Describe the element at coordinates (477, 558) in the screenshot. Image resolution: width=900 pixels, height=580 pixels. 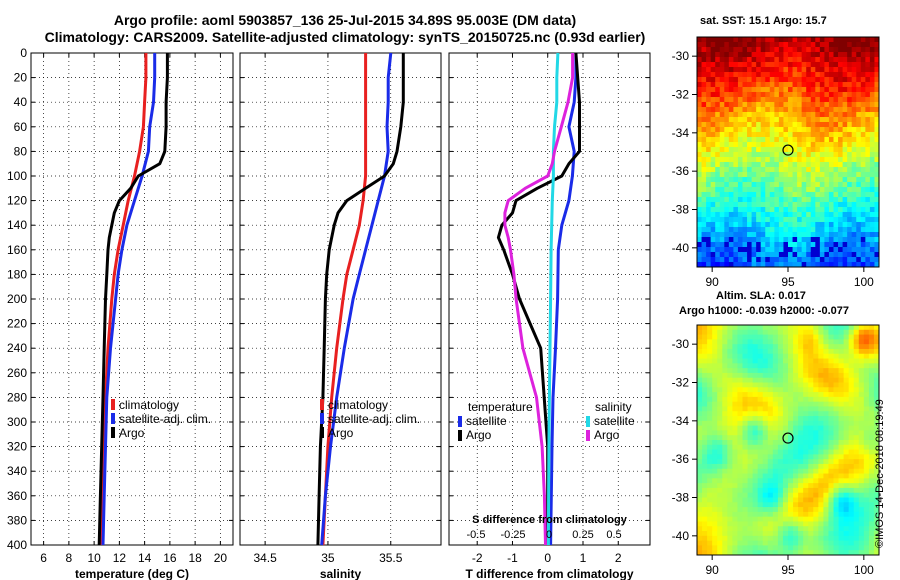
I see `x-tick-label: -2` at that location.